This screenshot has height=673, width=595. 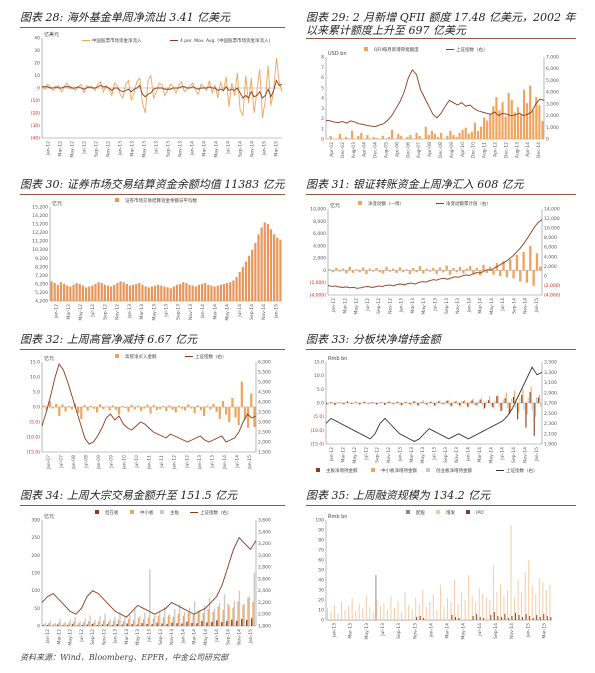 I want to click on x-tick-label: Mar-13, so click(x=412, y=455).